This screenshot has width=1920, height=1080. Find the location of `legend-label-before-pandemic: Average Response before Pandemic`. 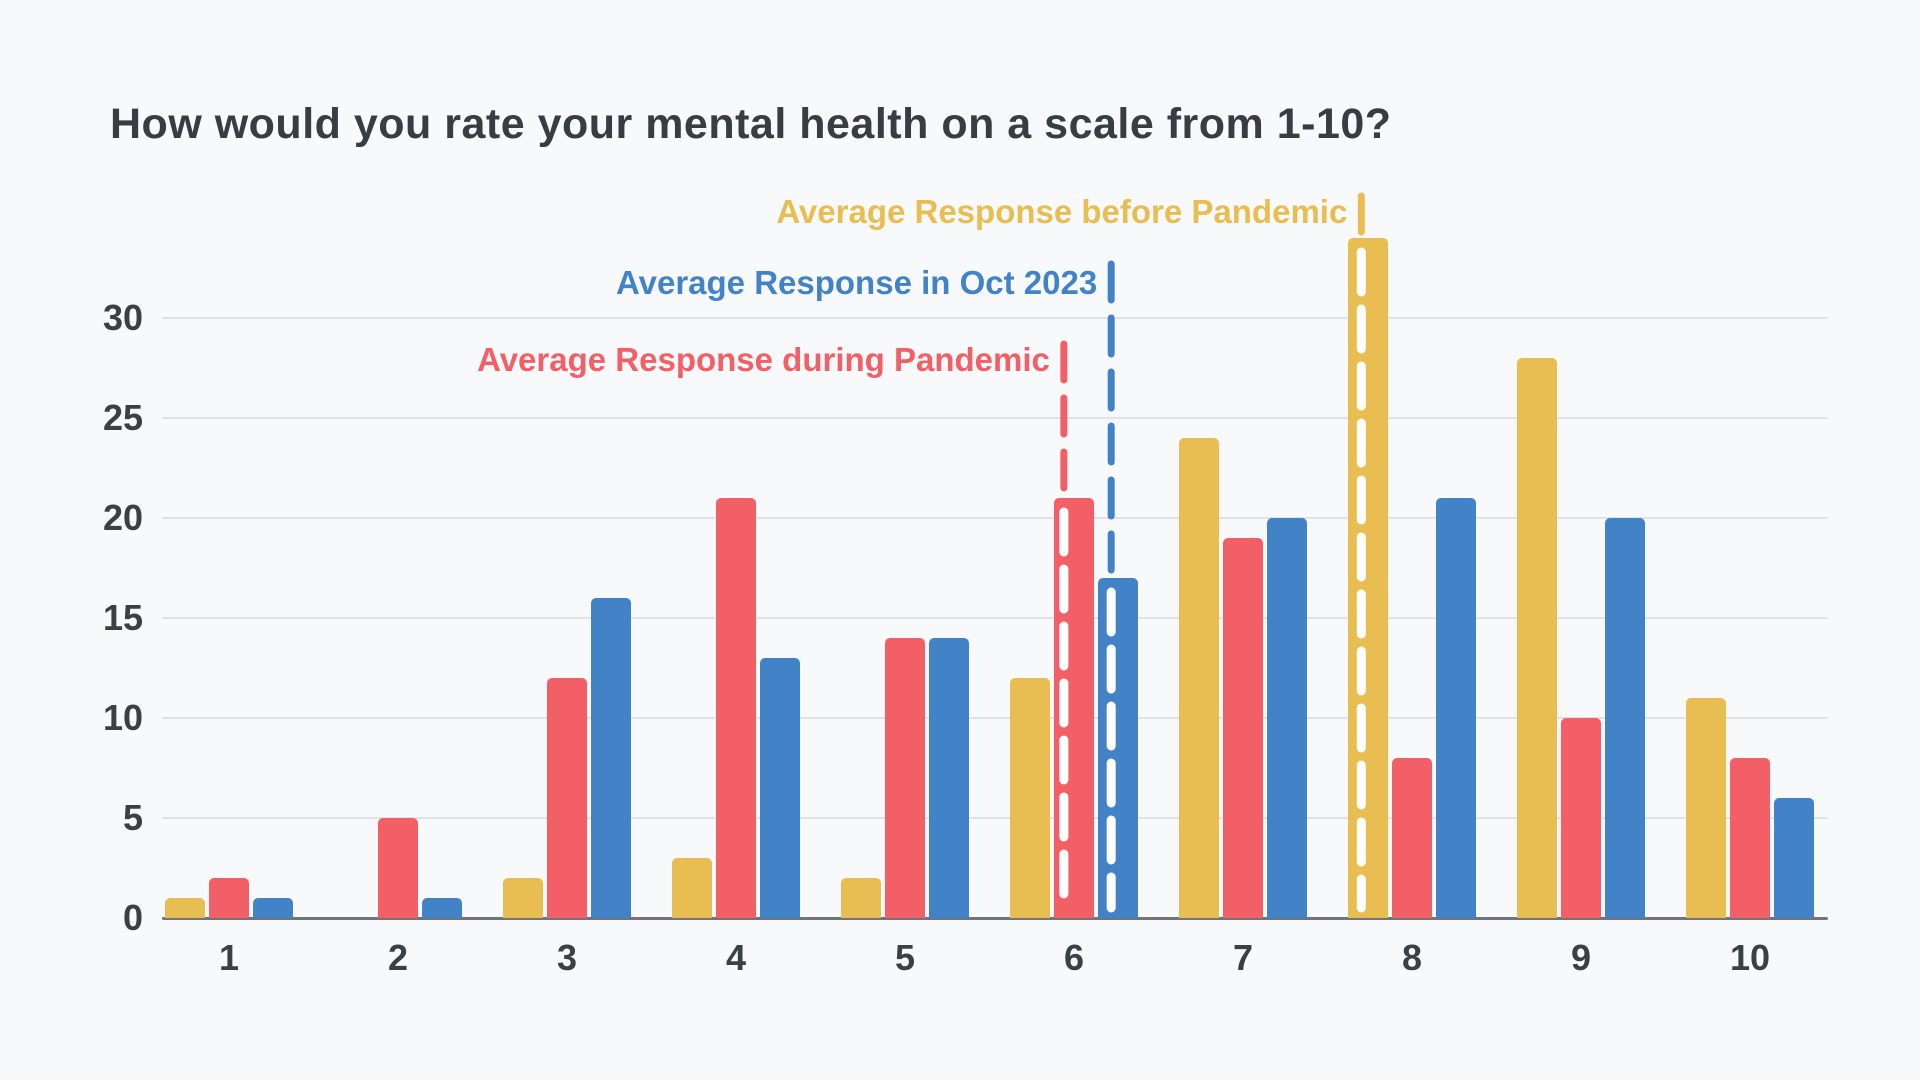

legend-label-before-pandemic: Average Response before Pandemic is located at coordinates (1062, 211).